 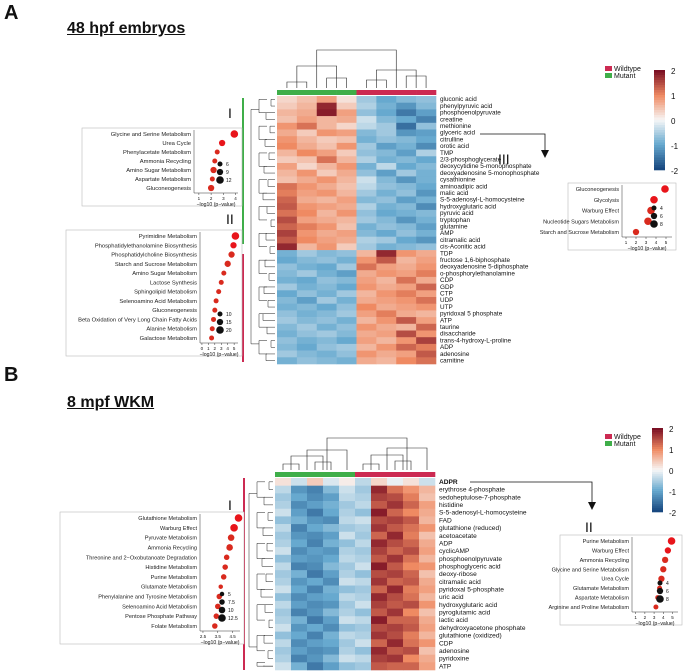 I want to click on metabolite-label: ATP, so click(x=446, y=320).